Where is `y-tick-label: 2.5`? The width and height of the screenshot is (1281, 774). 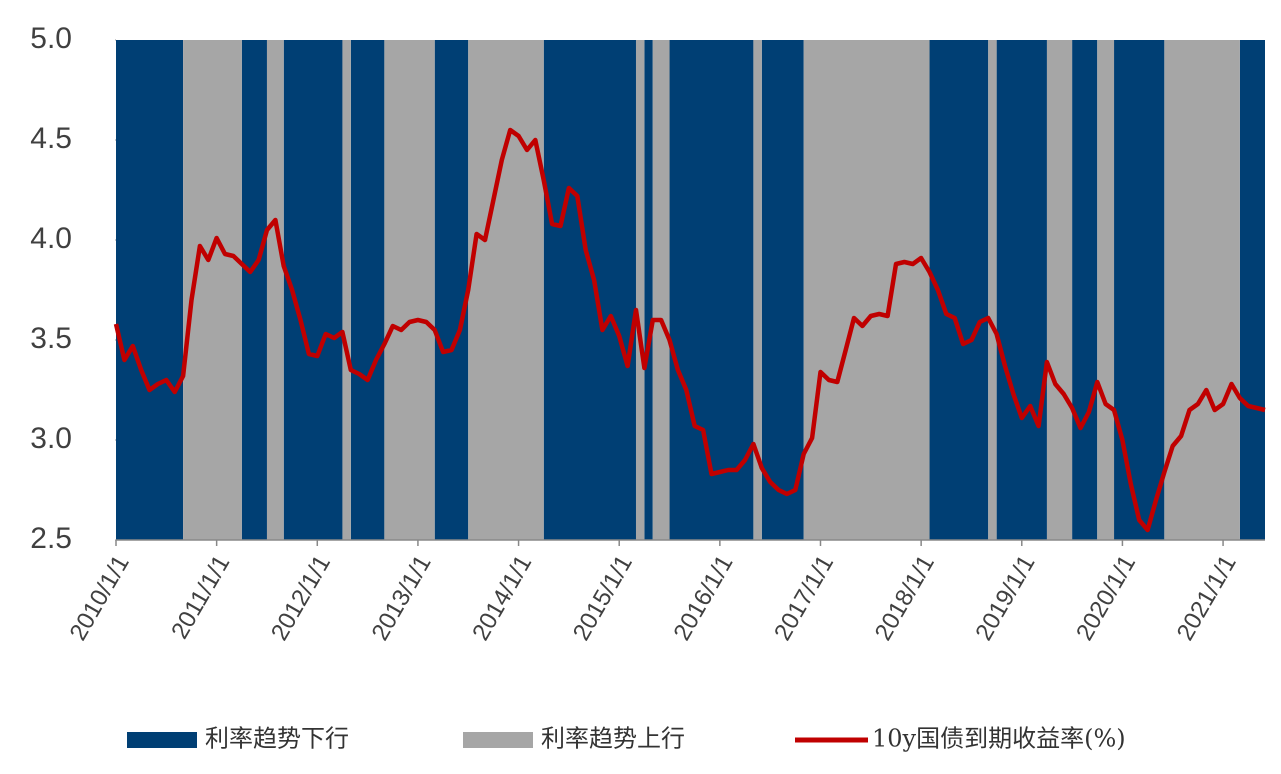
y-tick-label: 2.5 is located at coordinates (51, 538).